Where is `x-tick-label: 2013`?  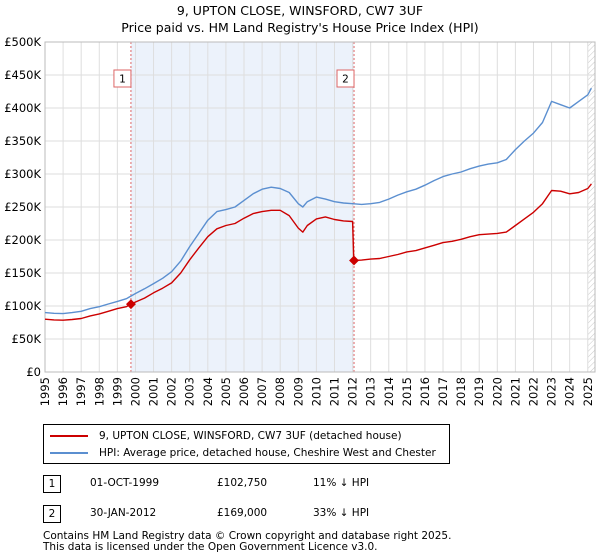
x-tick-label: 2013 is located at coordinates (371, 391).